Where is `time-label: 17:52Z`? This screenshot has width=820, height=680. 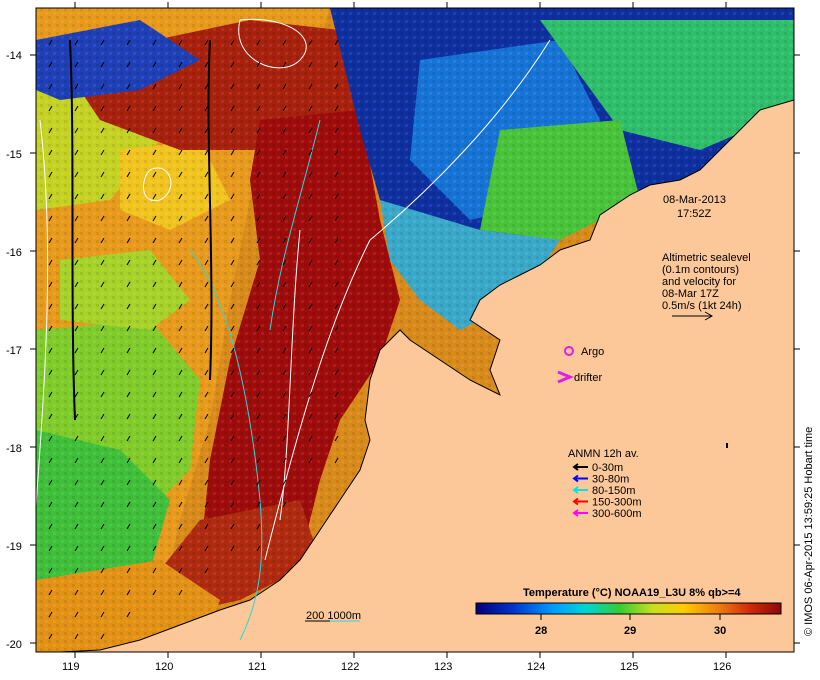
time-label: 17:52Z is located at coordinates (694, 214).